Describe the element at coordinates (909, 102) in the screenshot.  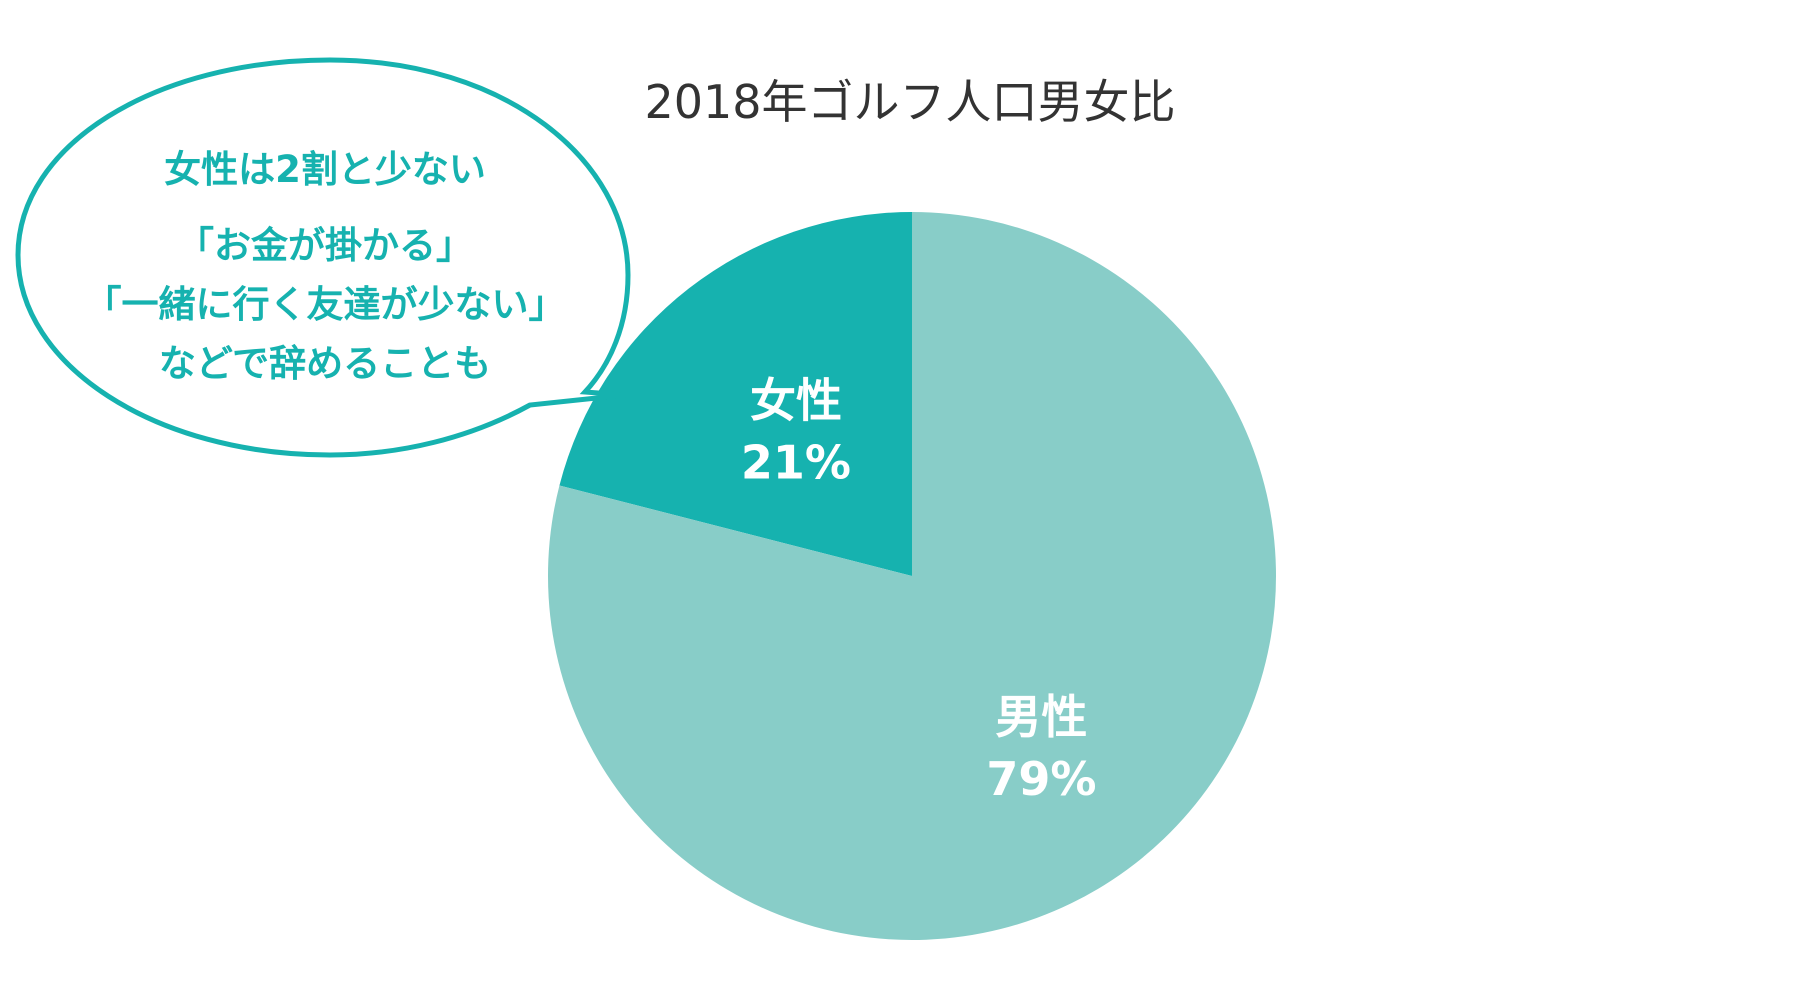
I see `chart-title: 2018年ゴルフ人口男女比` at that location.